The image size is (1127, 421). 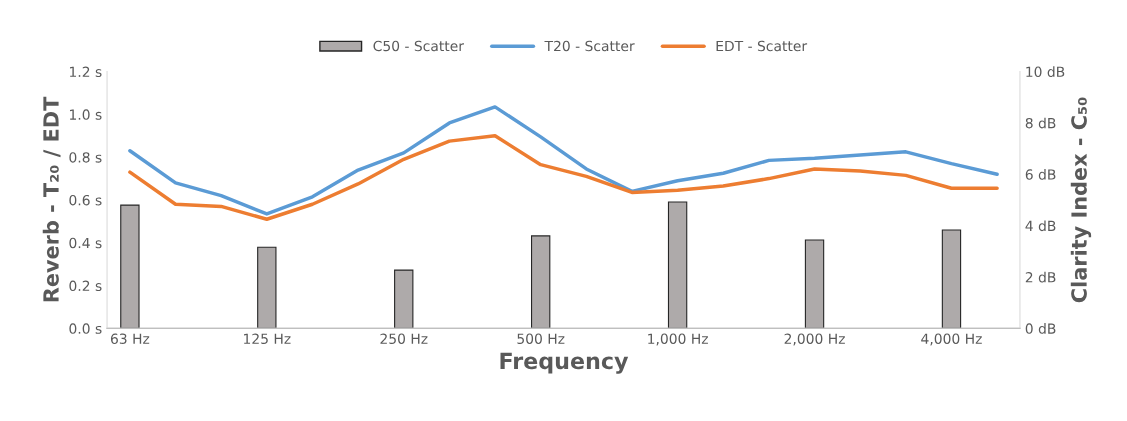 I want to click on y-axis-title: Reverb - T₂₀ / EDT, so click(x=51, y=199).